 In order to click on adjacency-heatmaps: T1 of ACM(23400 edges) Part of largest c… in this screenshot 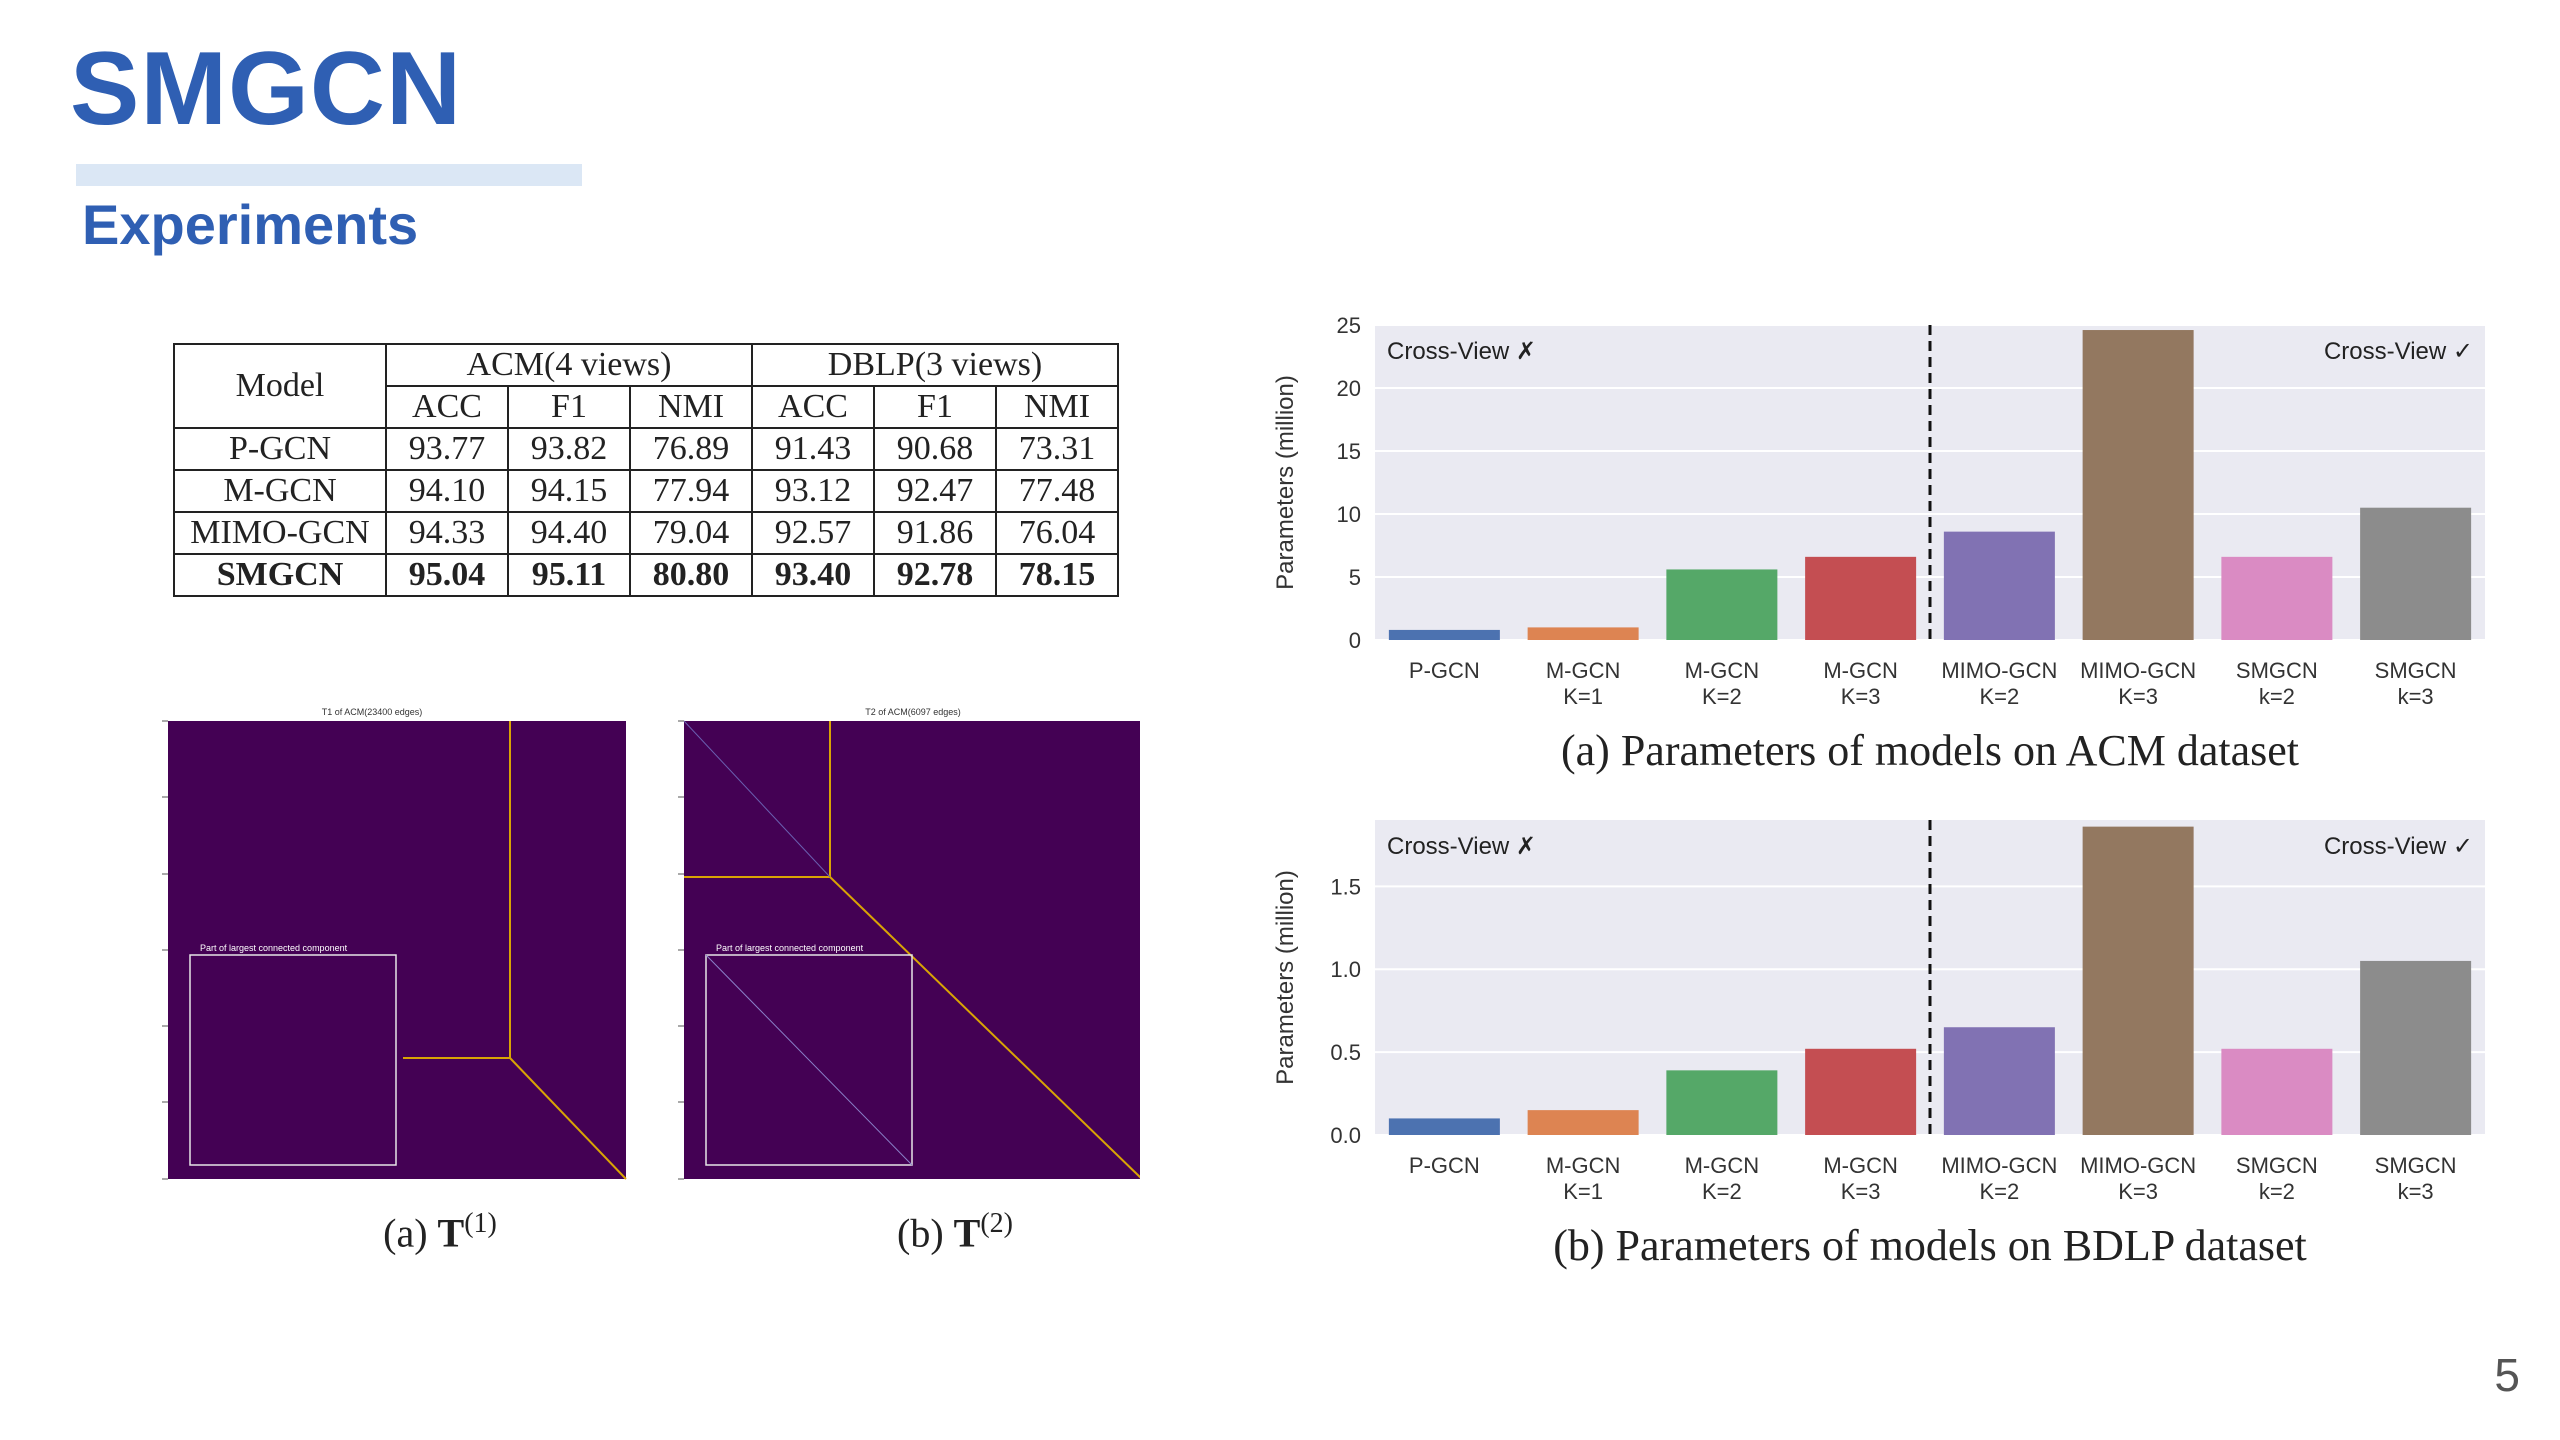, I will do `click(651, 943)`.